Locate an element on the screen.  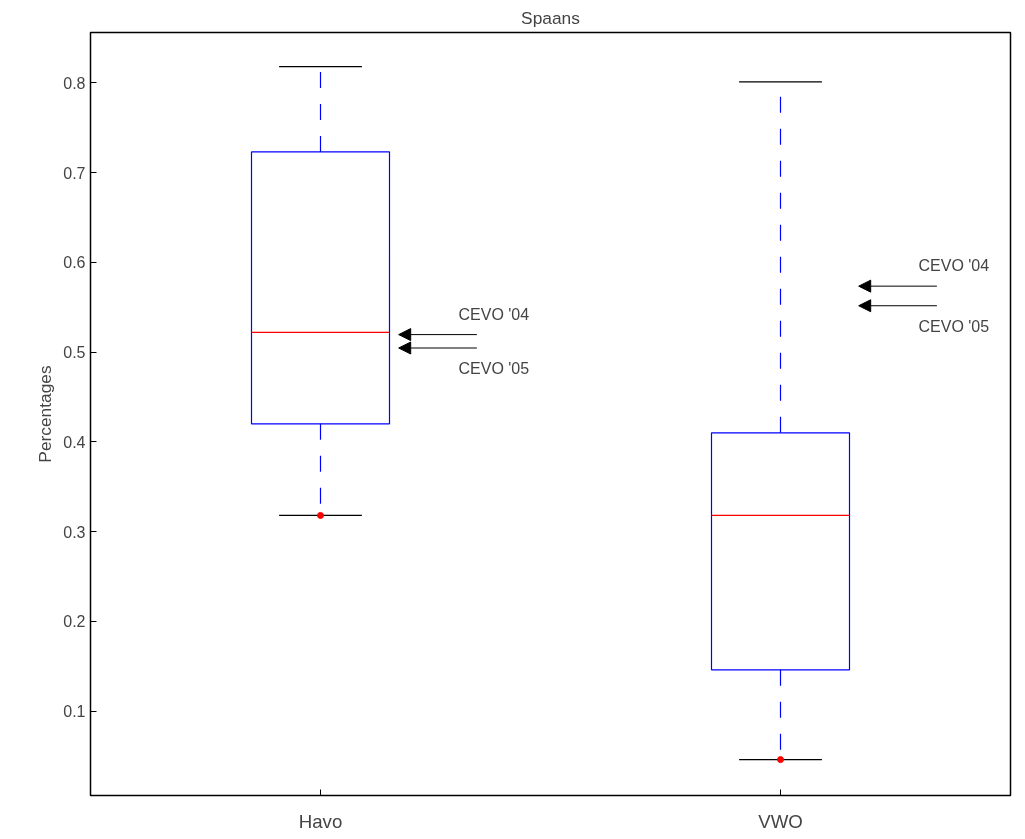
y-axis-title: Percentages is located at coordinates (45, 414).